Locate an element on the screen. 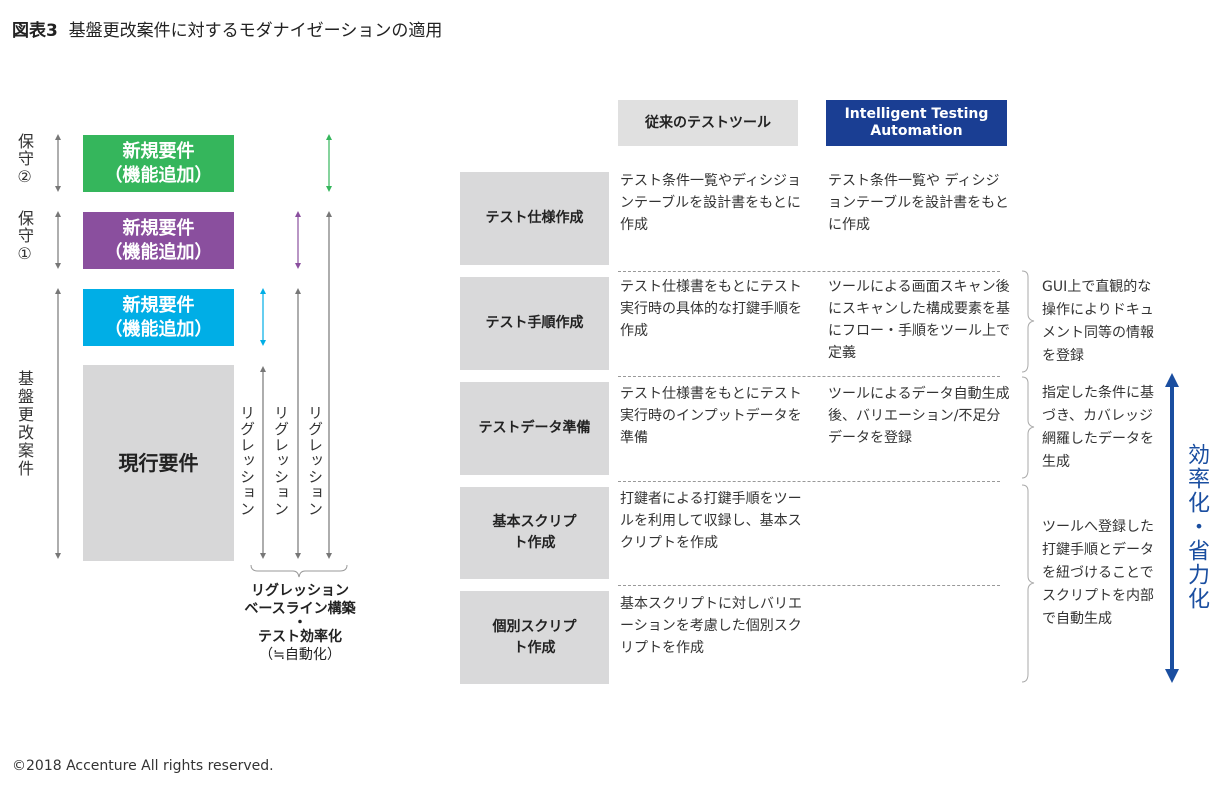 This screenshot has width=1220, height=791. row-label: 個別スクリプト作成 is located at coordinates (534, 637).